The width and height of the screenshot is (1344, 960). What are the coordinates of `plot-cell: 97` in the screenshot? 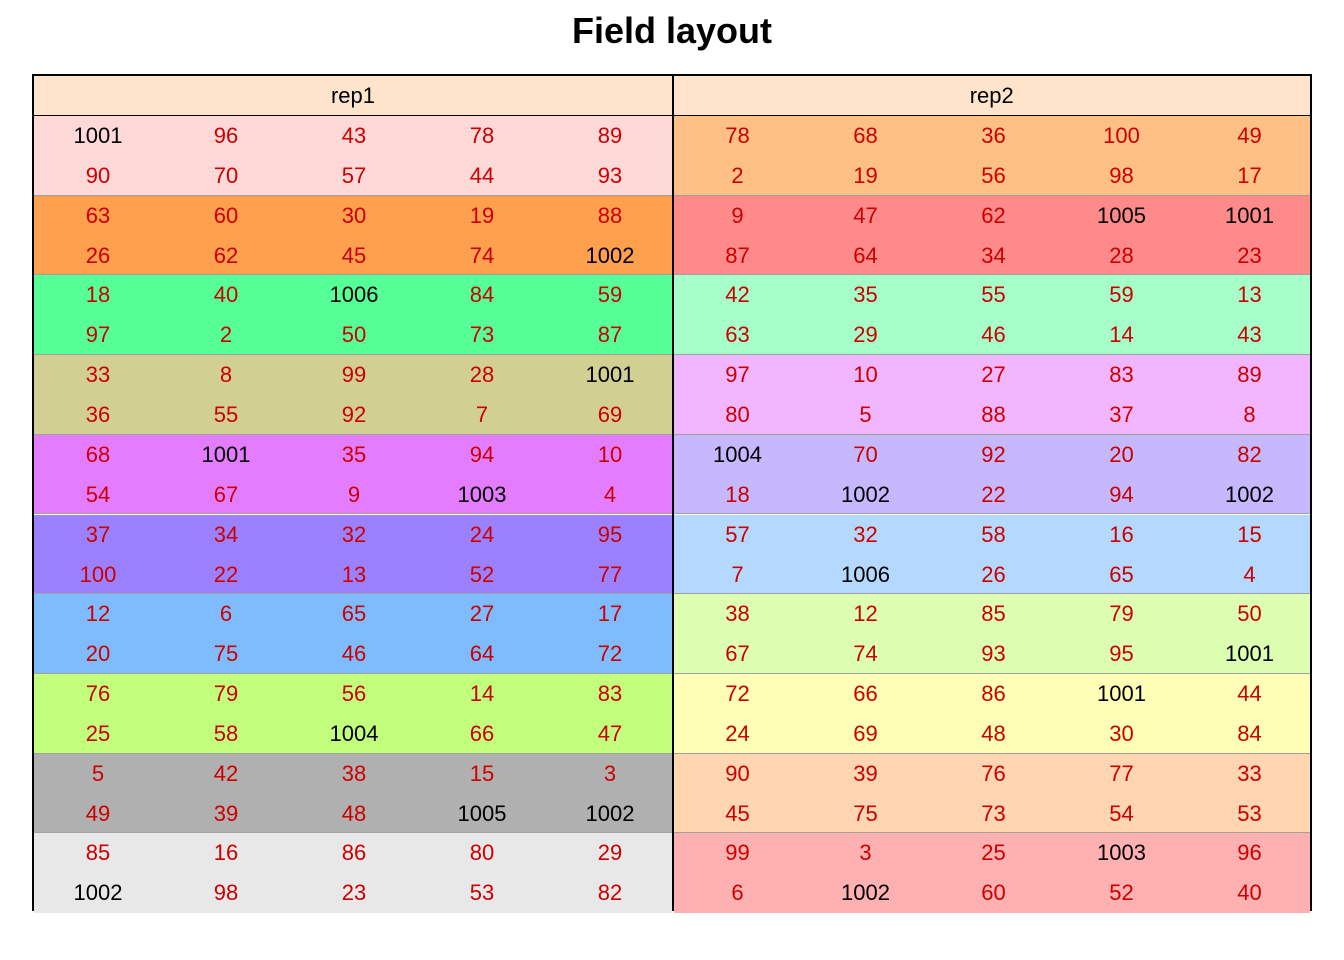 It's located at (98, 335).